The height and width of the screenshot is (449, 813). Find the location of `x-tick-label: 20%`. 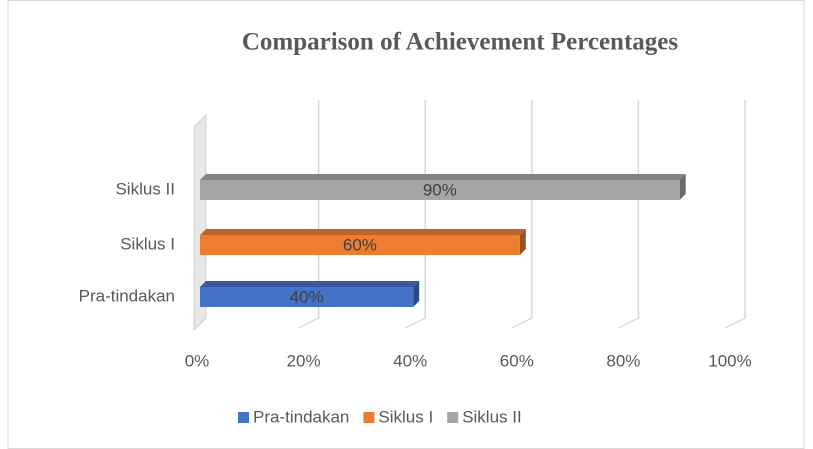

x-tick-label: 20% is located at coordinates (304, 360).